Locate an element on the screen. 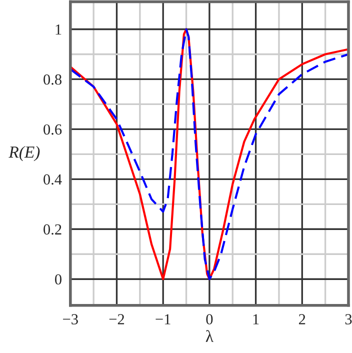 This screenshot has height=353, width=352. y-tick-label: 0 is located at coordinates (58, 279).